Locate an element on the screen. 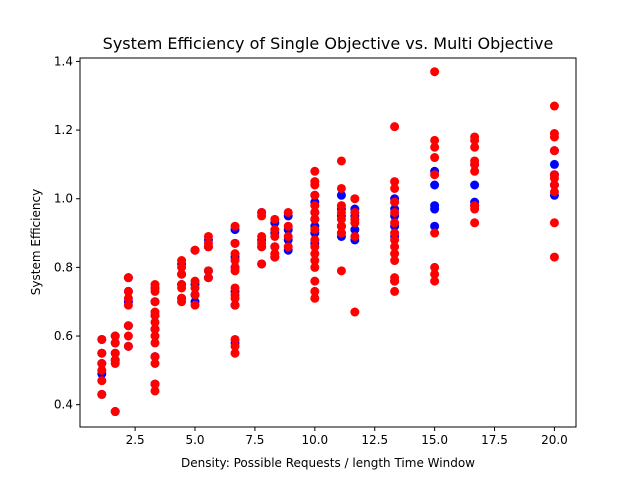 The image size is (640, 480). y-tick-label: 0.6 is located at coordinates (63, 336).